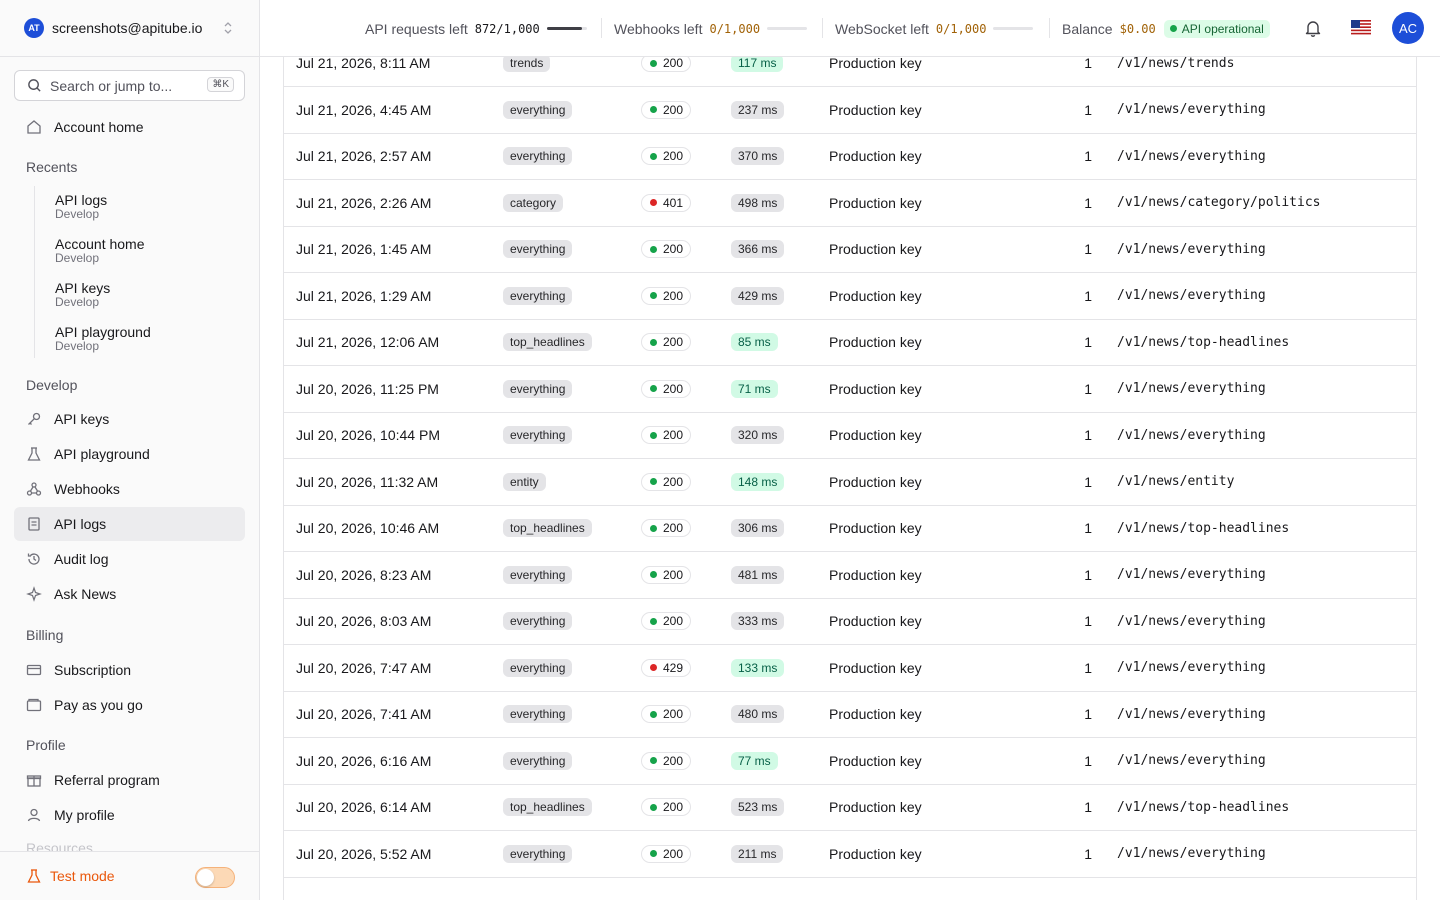 This screenshot has height=900, width=1440. What do you see at coordinates (758, 808) in the screenshot?
I see `latency-cell: 523 ms` at bounding box center [758, 808].